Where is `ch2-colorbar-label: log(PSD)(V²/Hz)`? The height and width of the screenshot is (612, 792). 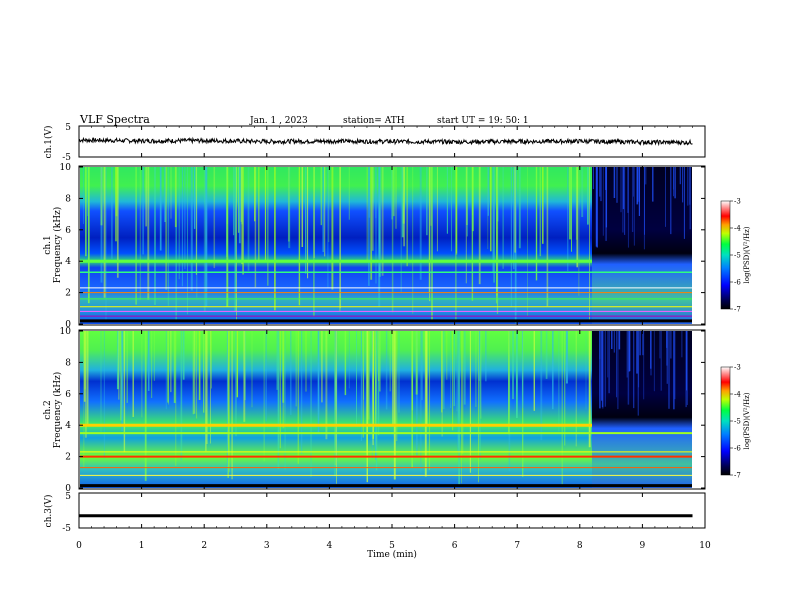 ch2-colorbar-label: log(PSD)(V²/Hz) is located at coordinates (747, 420).